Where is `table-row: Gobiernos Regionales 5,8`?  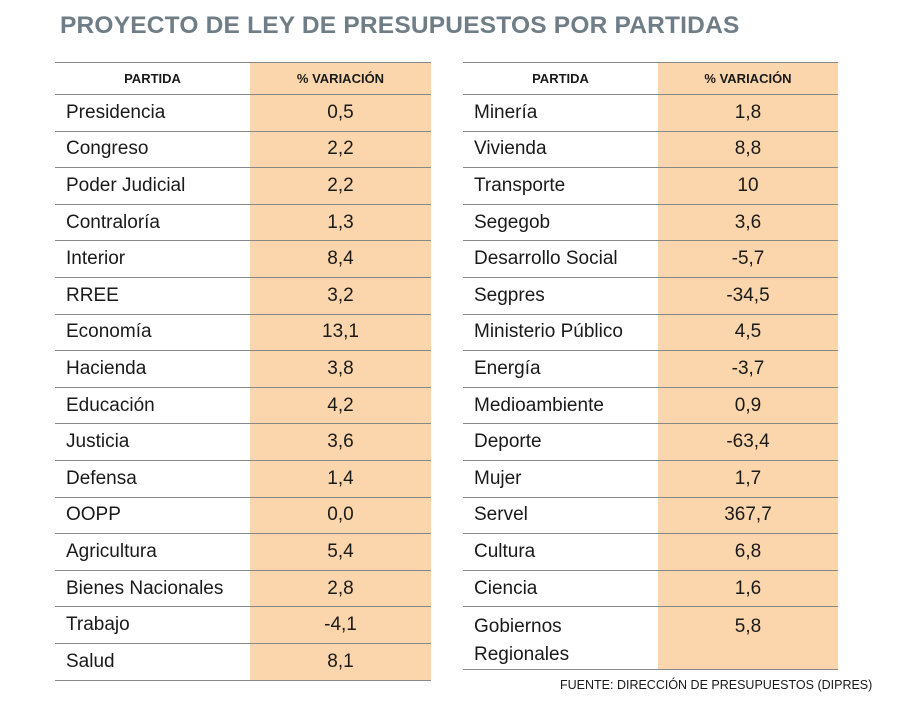 table-row: Gobiernos Regionales 5,8 is located at coordinates (650, 638).